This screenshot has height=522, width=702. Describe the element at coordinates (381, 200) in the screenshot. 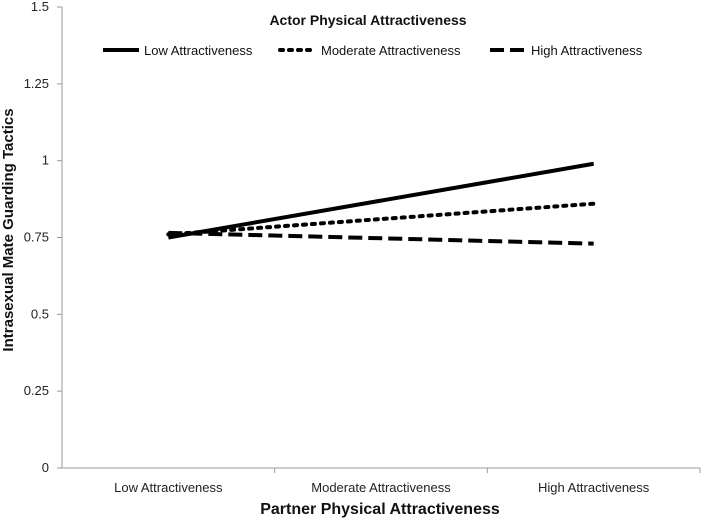

I see `series-line-solid` at that location.